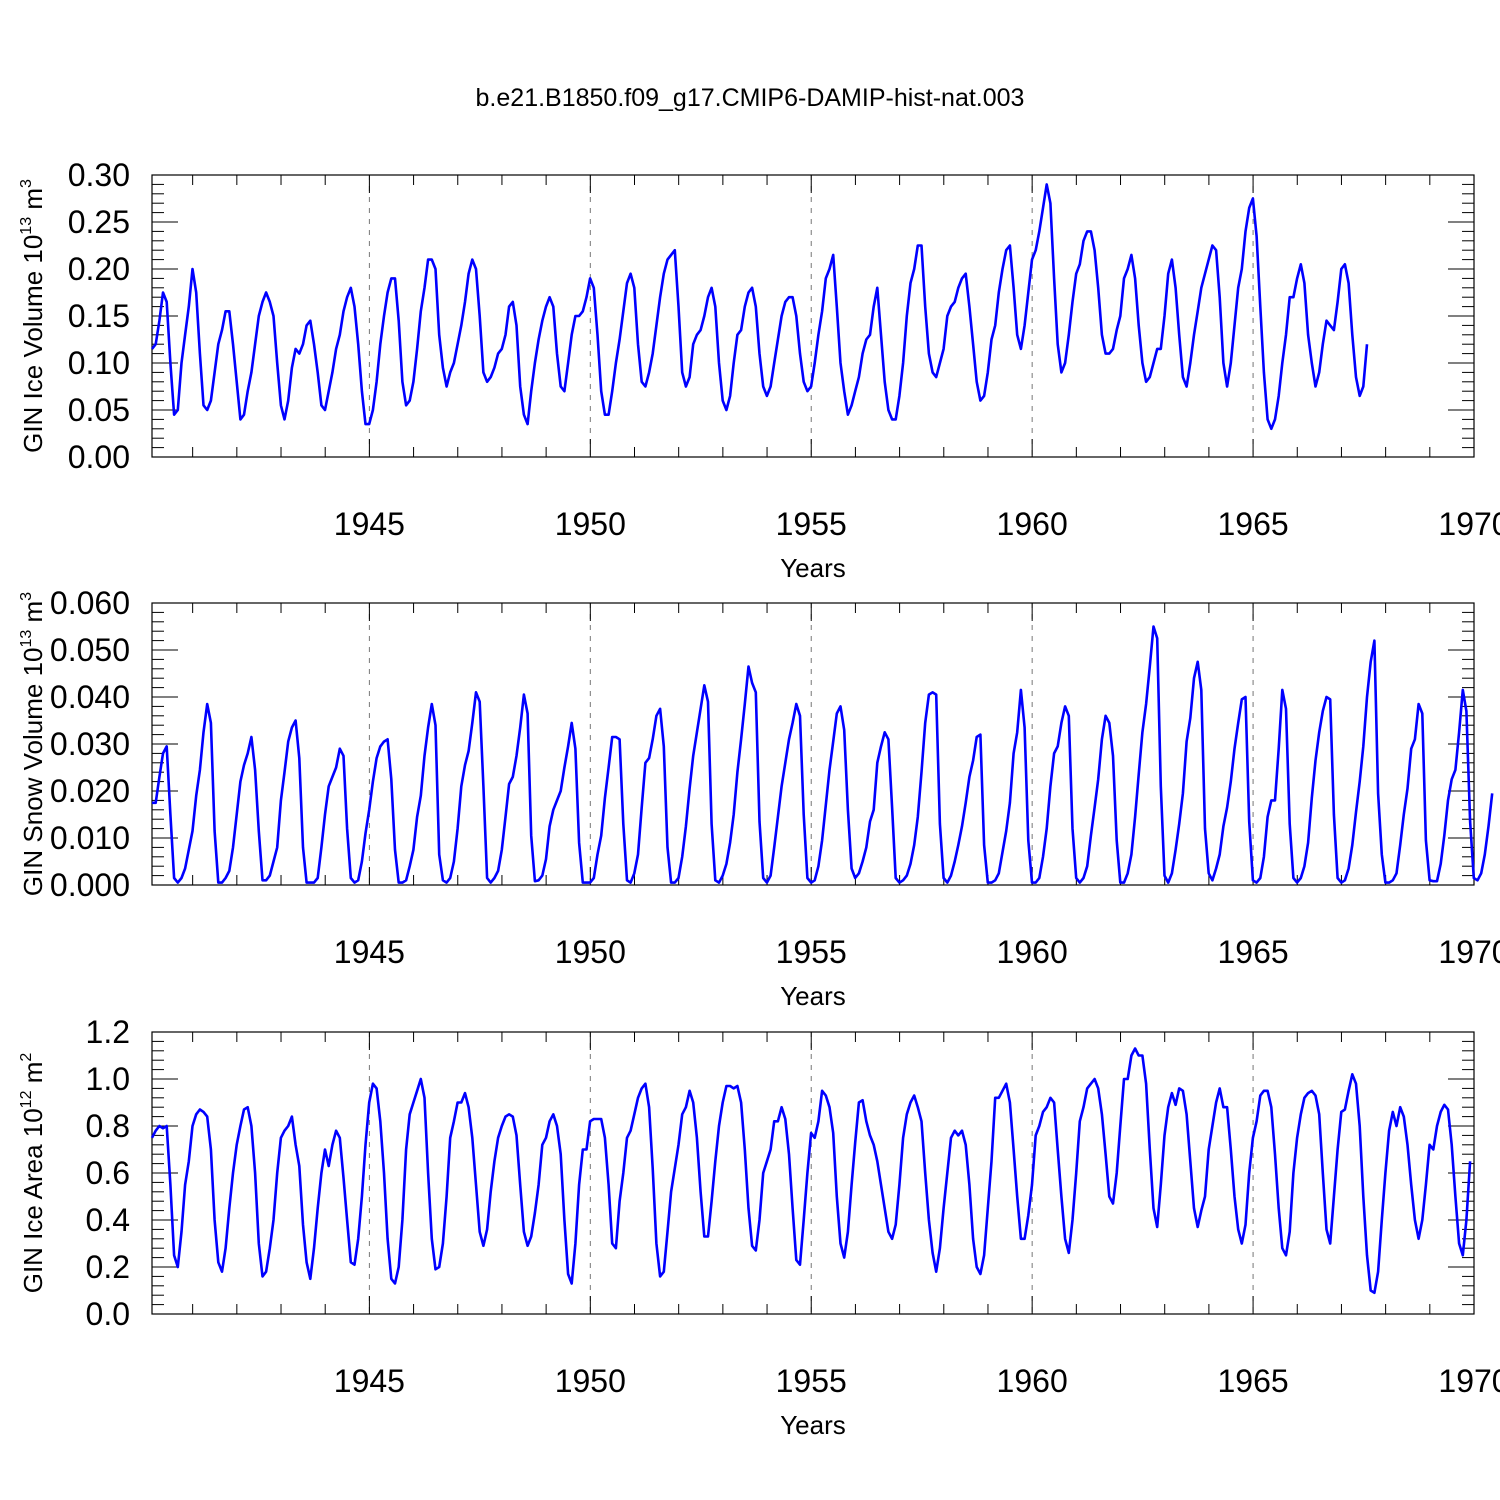 The width and height of the screenshot is (1500, 1500). I want to click on y-tick-label: 0.040, so click(90, 697).